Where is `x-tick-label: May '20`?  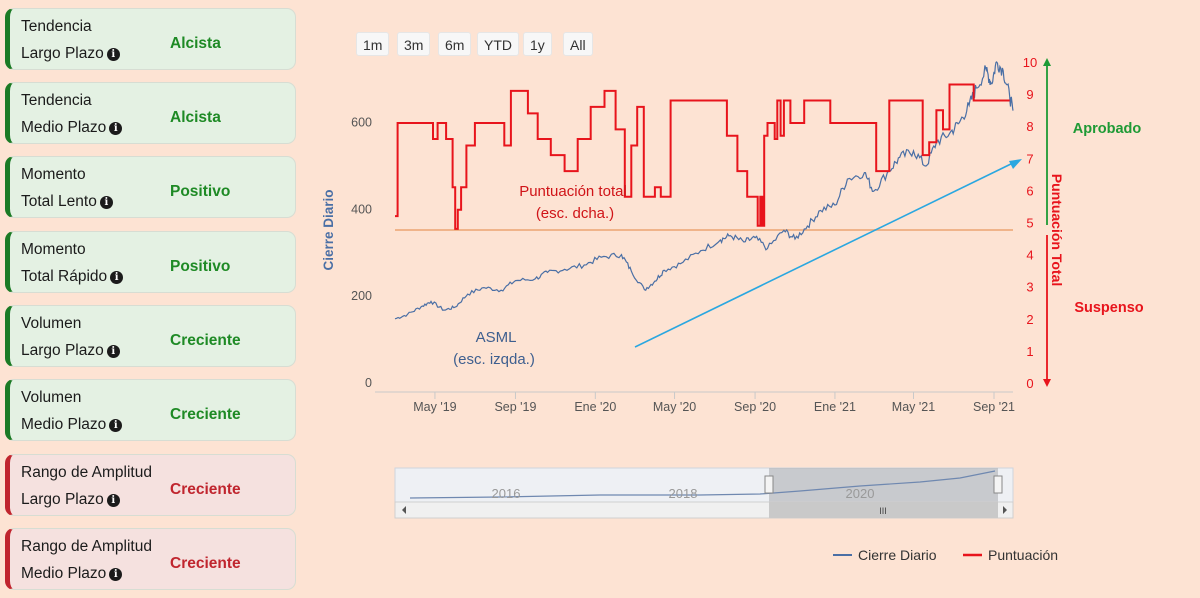
x-tick-label: May '20 is located at coordinates (674, 407).